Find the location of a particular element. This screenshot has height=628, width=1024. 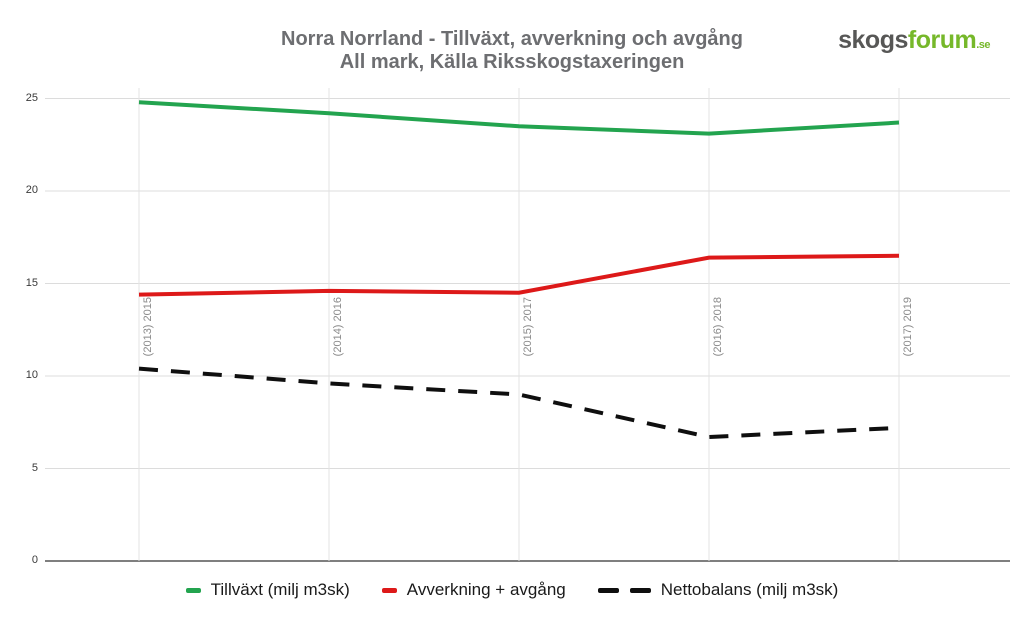

chart-title-line2: All mark, Källa Riksskogstaxeringen is located at coordinates (512, 62).